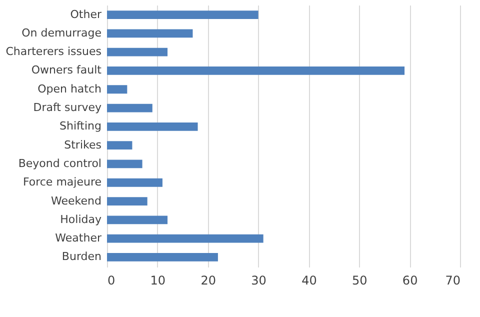  I want to click on y-tick-label: Shifting, so click(80, 126).